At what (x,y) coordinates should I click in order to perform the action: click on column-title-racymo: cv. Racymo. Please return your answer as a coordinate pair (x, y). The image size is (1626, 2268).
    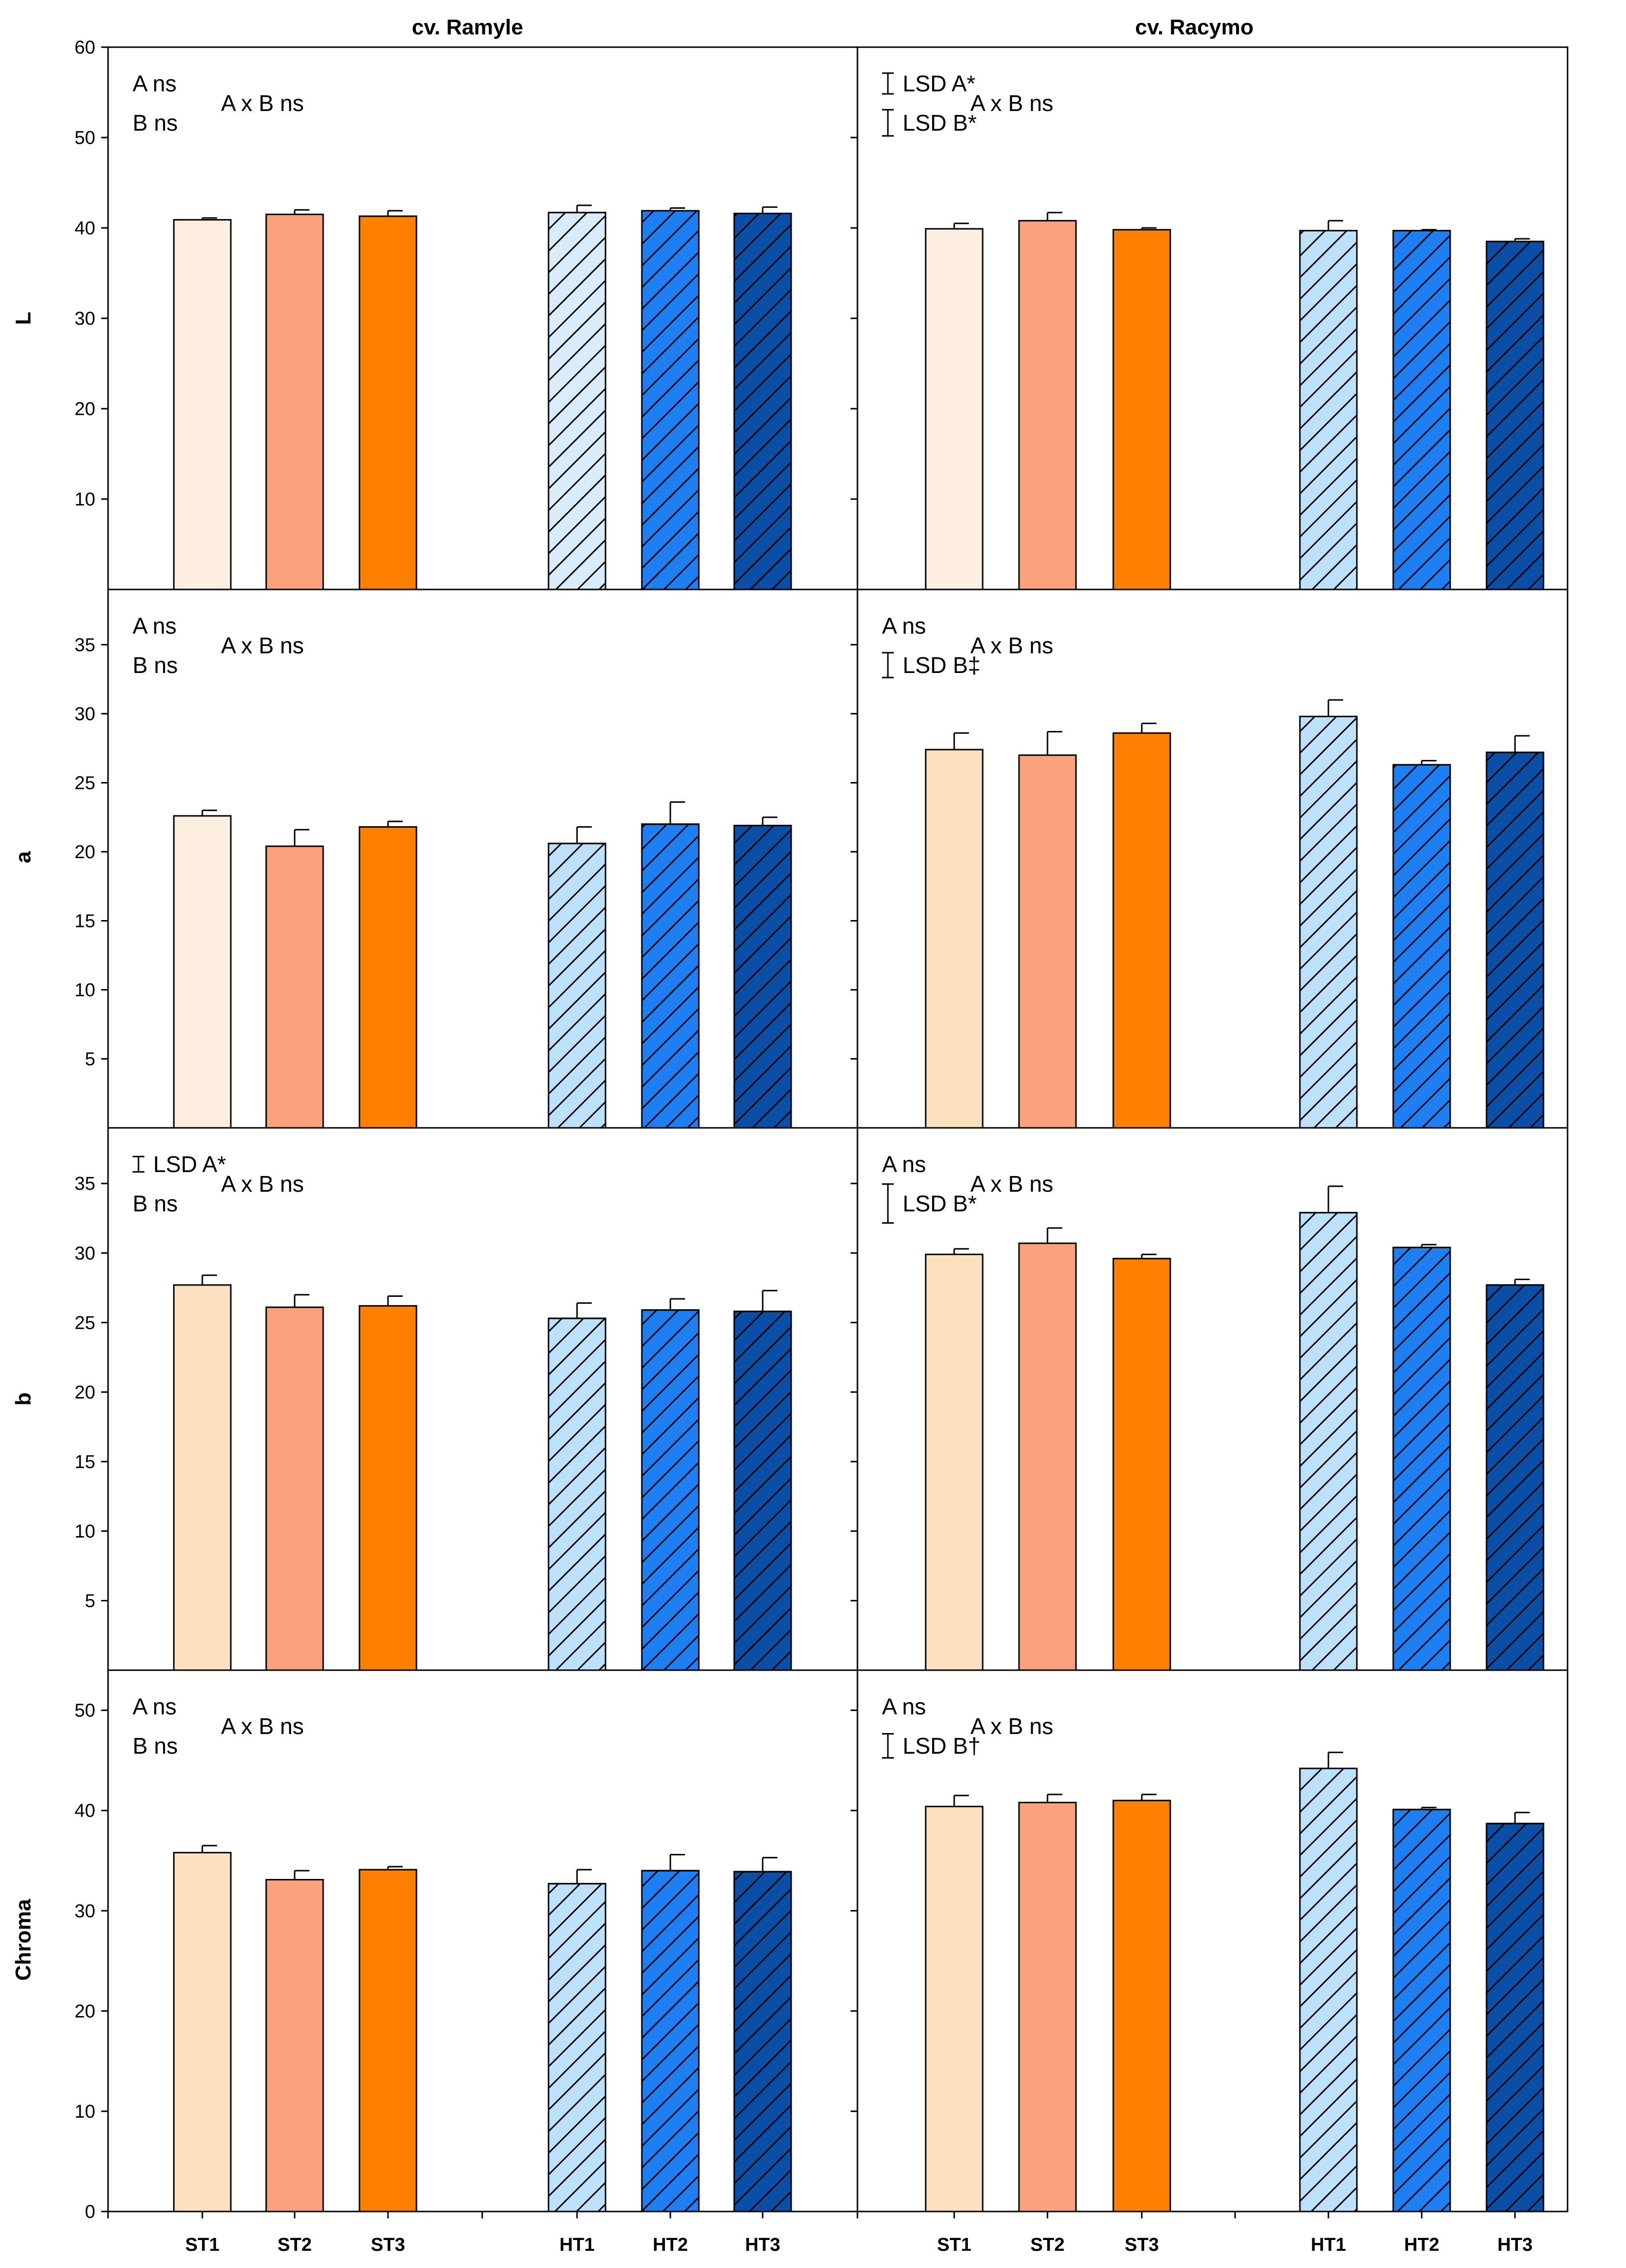
    Looking at the image, I should click on (1194, 27).